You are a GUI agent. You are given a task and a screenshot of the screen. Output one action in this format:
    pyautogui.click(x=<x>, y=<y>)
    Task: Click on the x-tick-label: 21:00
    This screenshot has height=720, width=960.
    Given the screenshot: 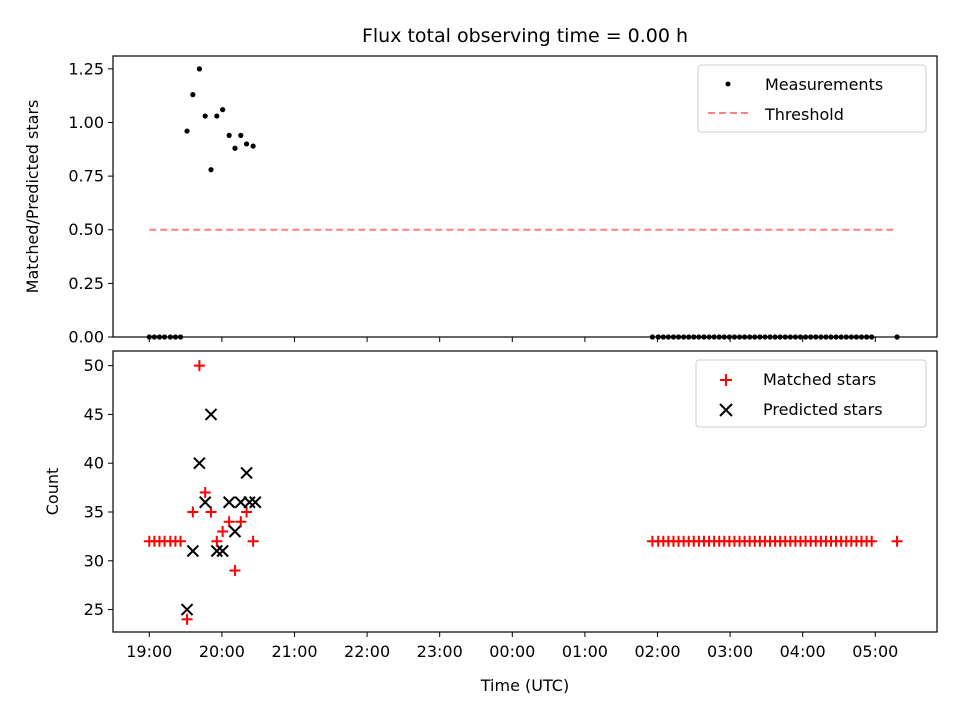 What is the action you would take?
    pyautogui.click(x=294, y=651)
    